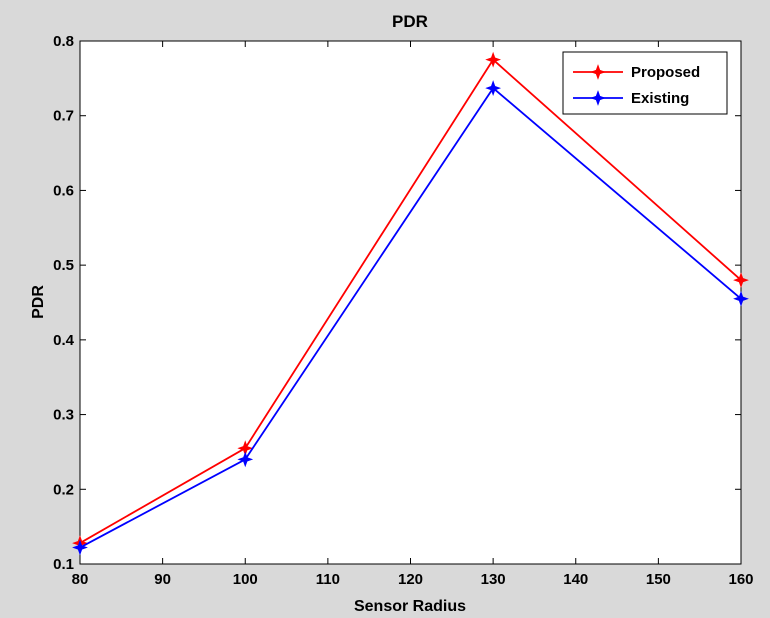  Describe the element at coordinates (63, 489) in the screenshot. I see `y-tick-label: 0.2` at that location.